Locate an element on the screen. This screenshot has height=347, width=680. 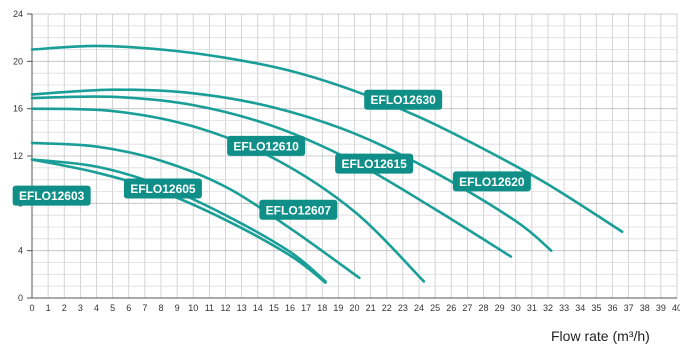
x-tick-label: 32 is located at coordinates (548, 308).